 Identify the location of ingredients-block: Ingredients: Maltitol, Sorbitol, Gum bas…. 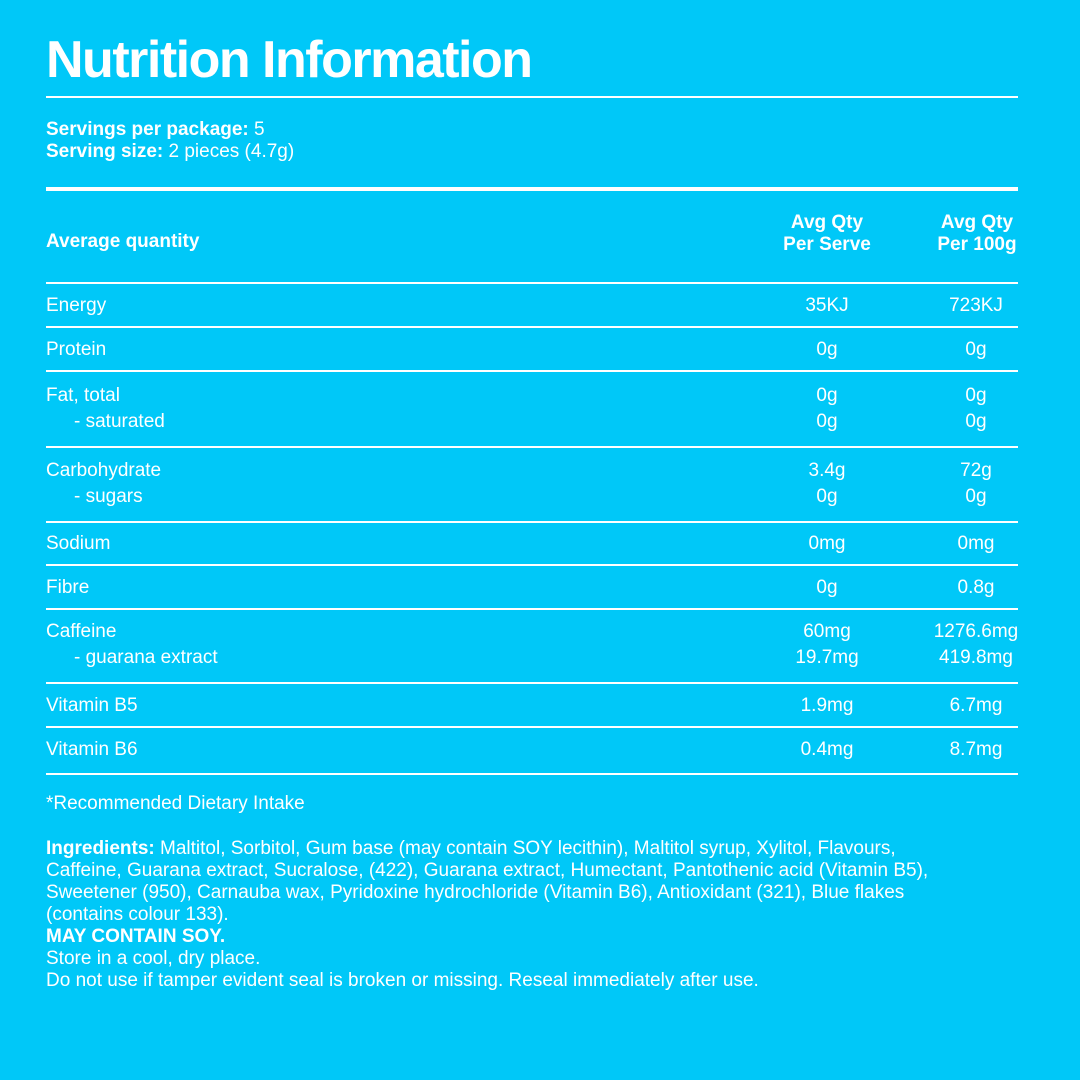
(536, 915).